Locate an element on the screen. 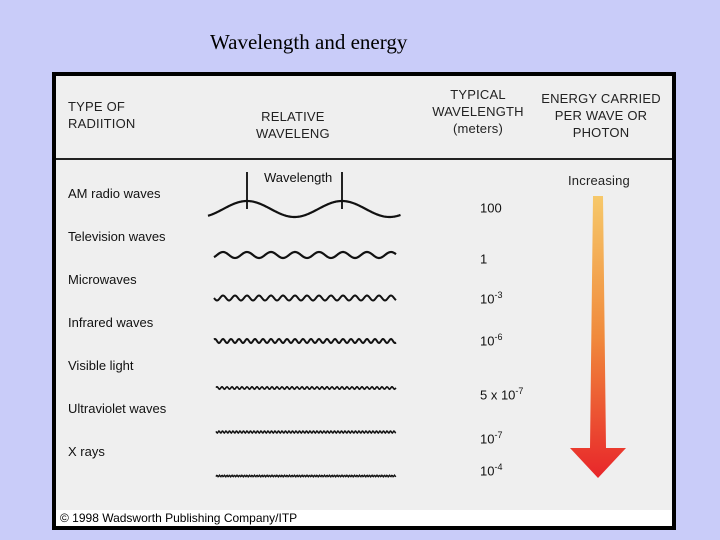 This screenshot has height=540, width=720. energy-increasing-label: Increasing is located at coordinates (599, 180).